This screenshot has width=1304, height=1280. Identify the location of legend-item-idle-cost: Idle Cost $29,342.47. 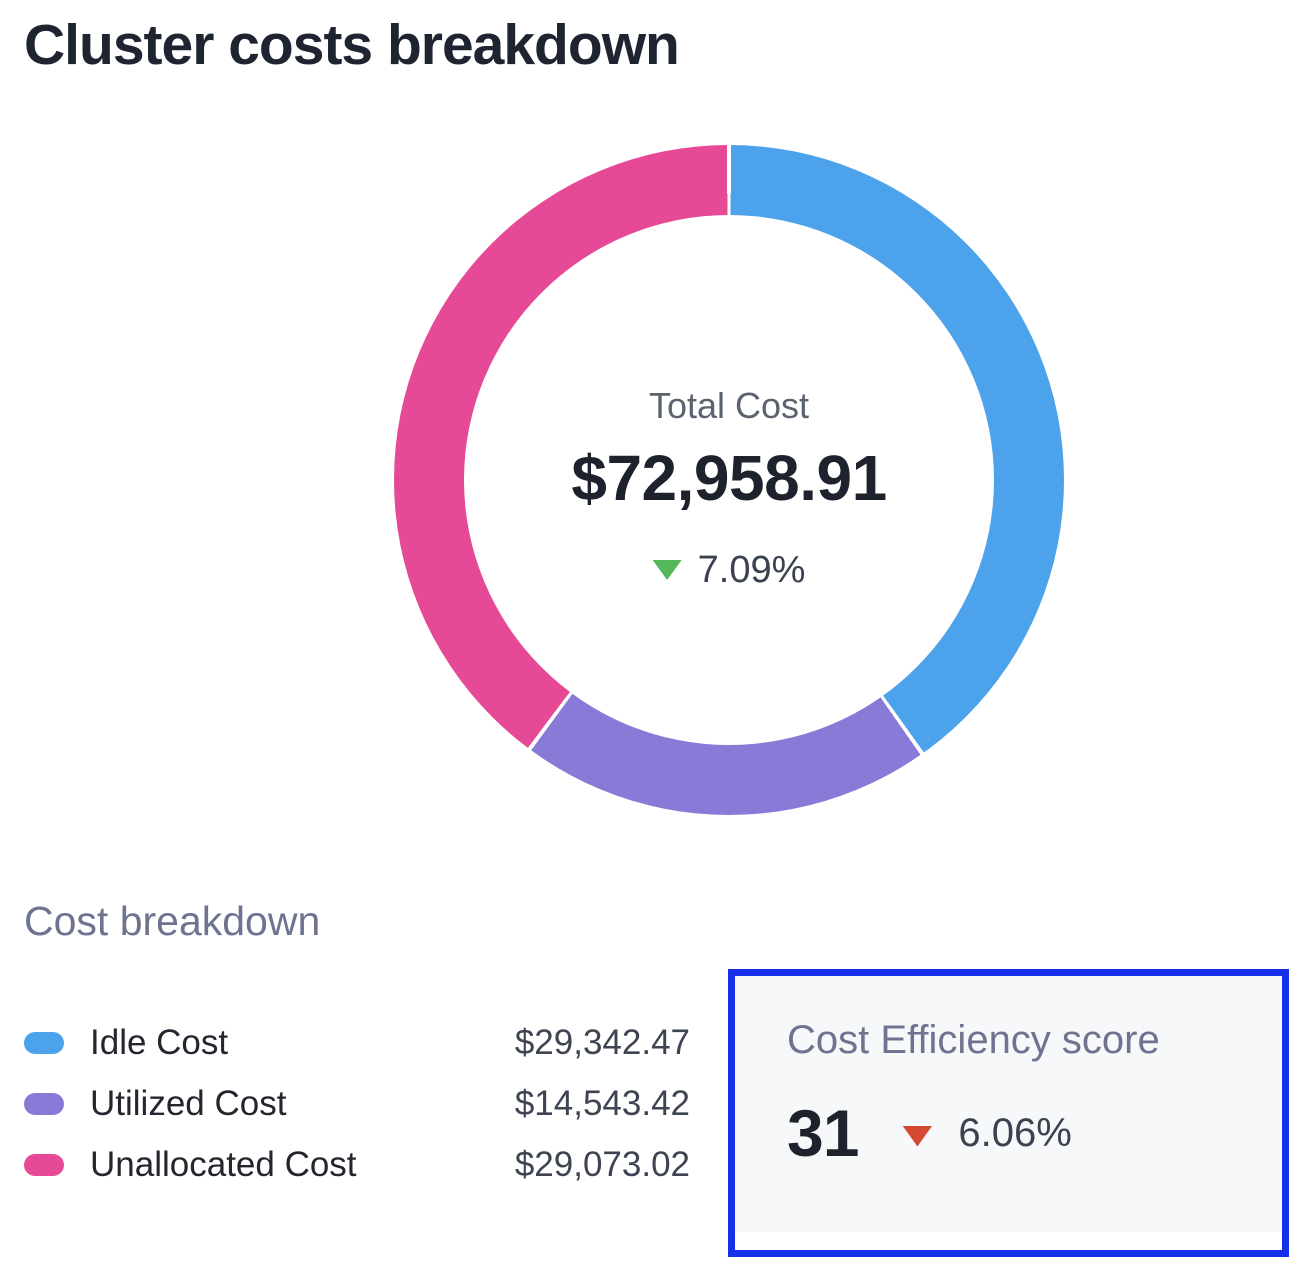
(357, 1042).